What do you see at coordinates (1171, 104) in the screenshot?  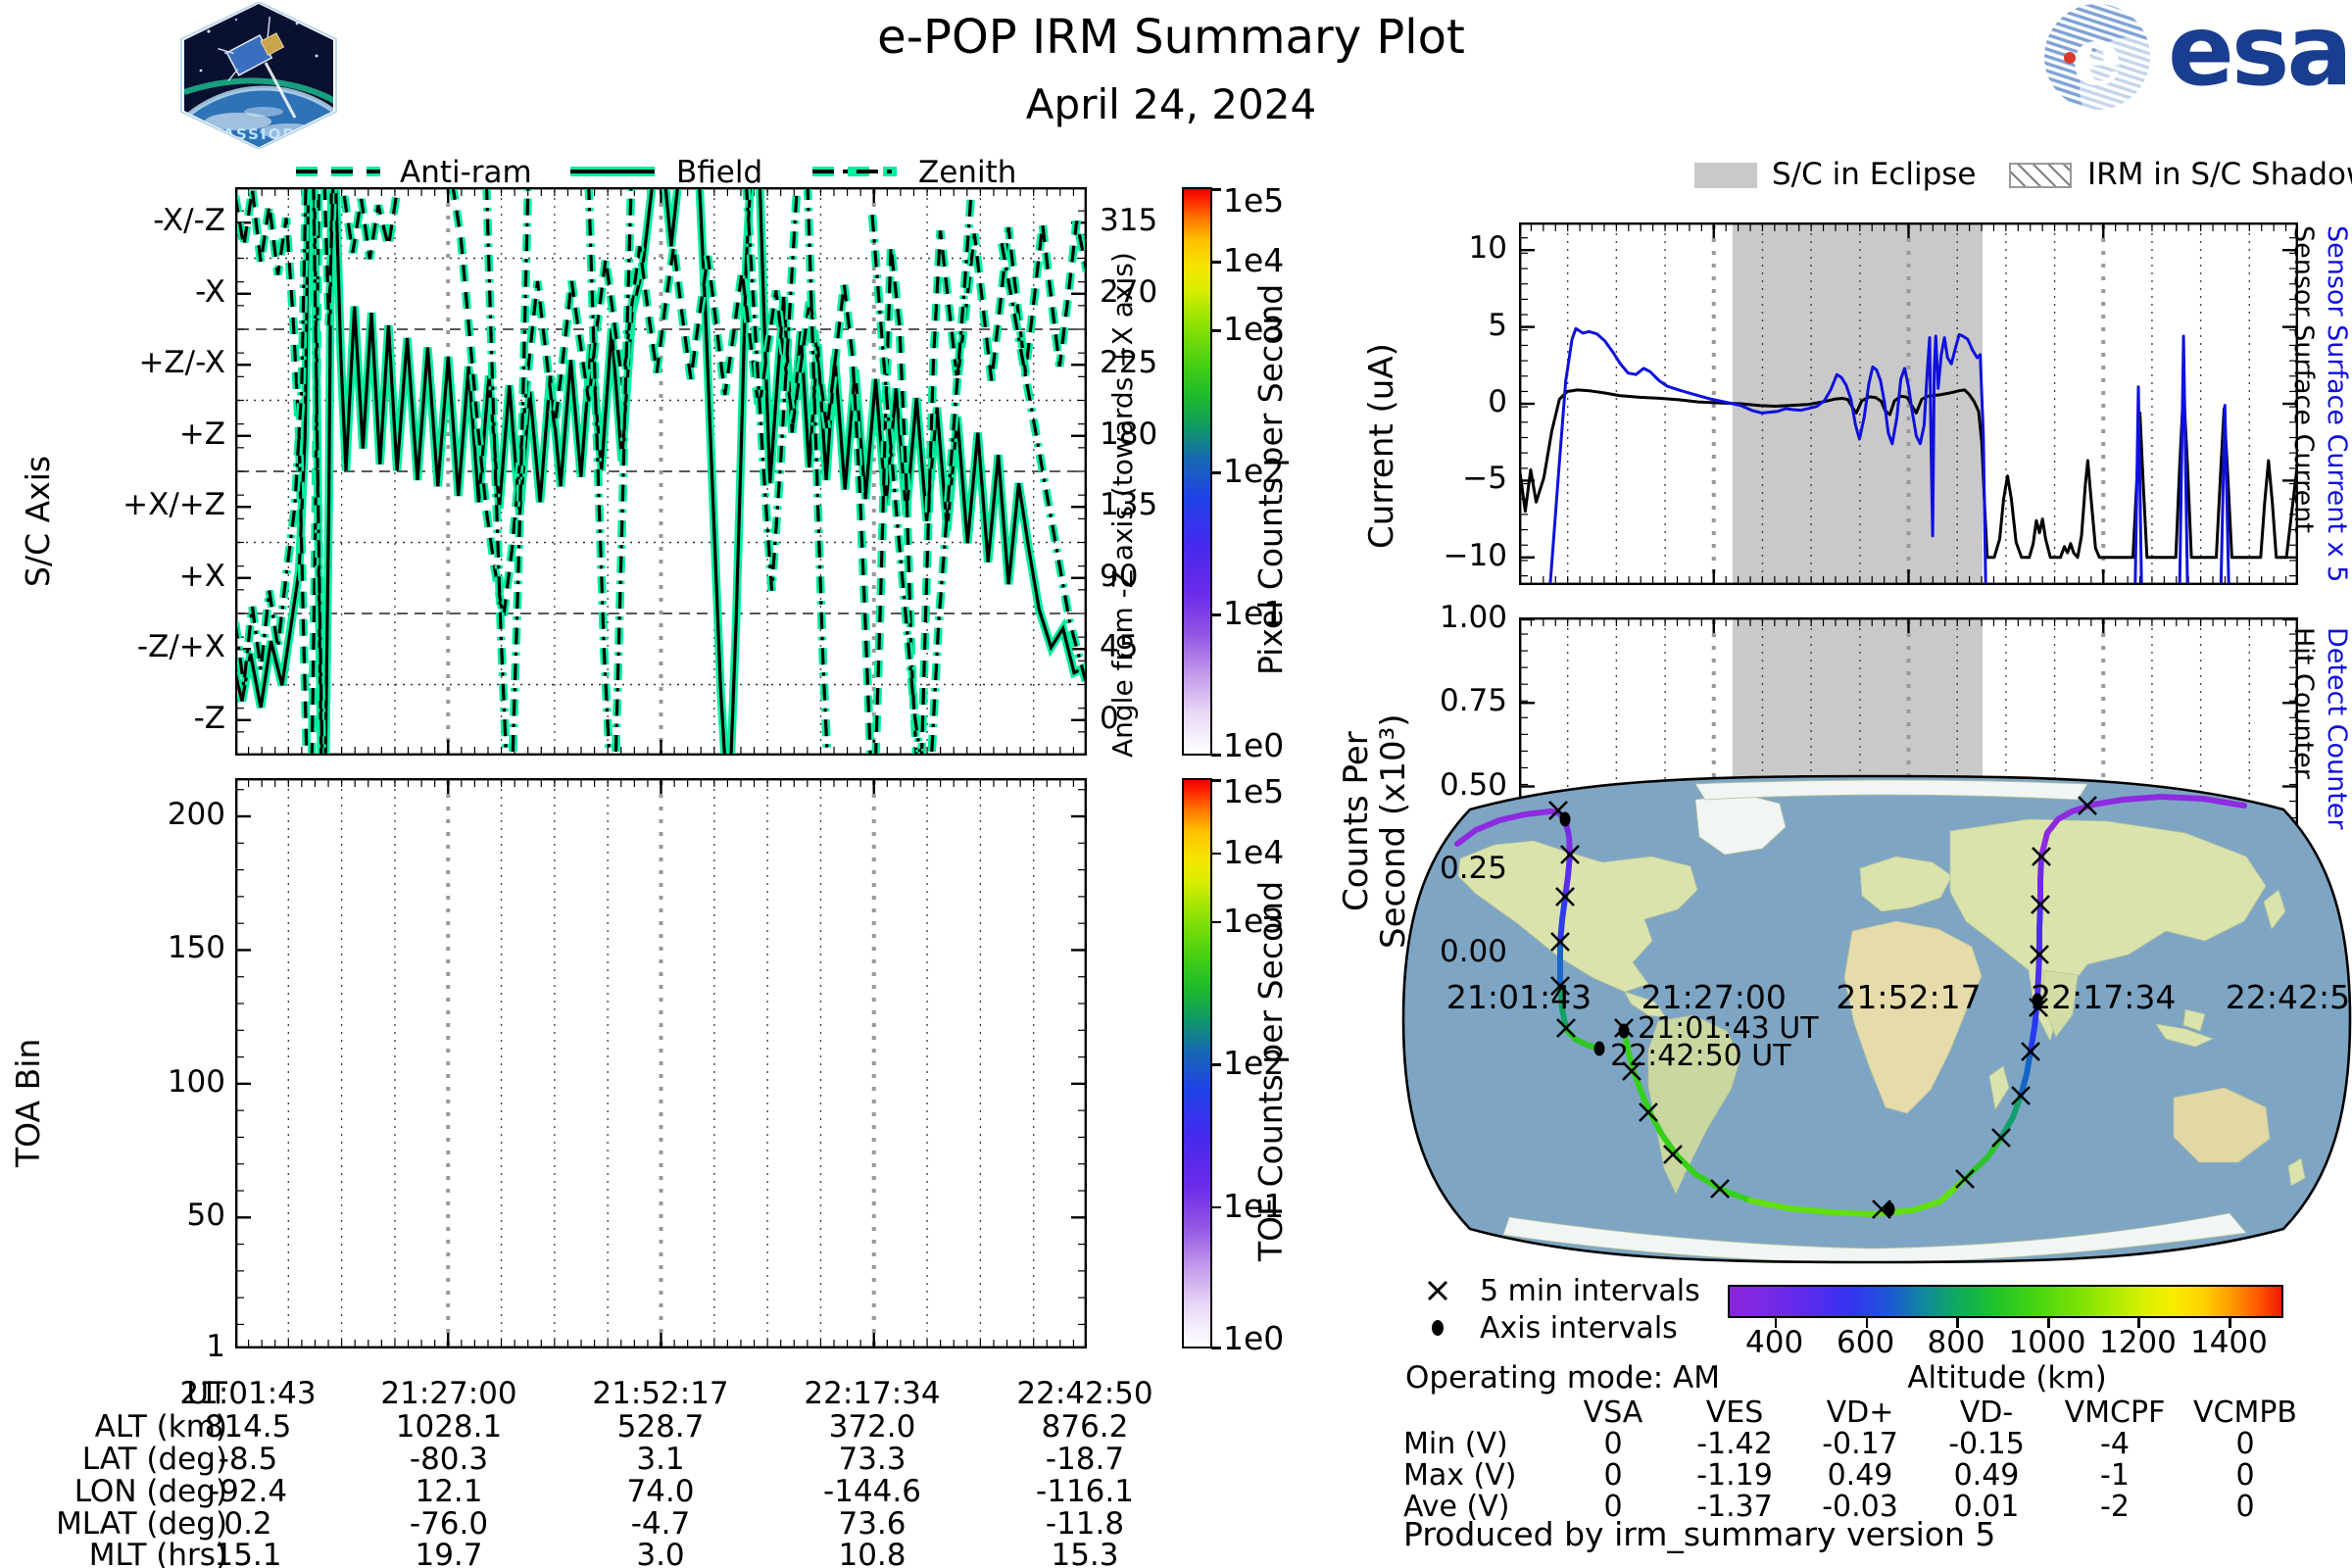 I see `page-date: April 24, 2024` at bounding box center [1171, 104].